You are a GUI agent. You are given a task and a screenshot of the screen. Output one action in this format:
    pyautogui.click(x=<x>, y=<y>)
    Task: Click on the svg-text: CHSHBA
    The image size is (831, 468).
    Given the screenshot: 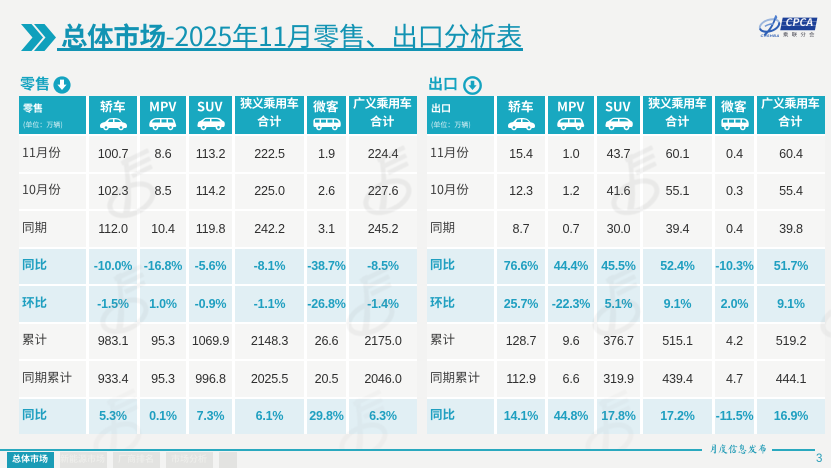 What is the action you would take?
    pyautogui.click(x=770, y=35)
    